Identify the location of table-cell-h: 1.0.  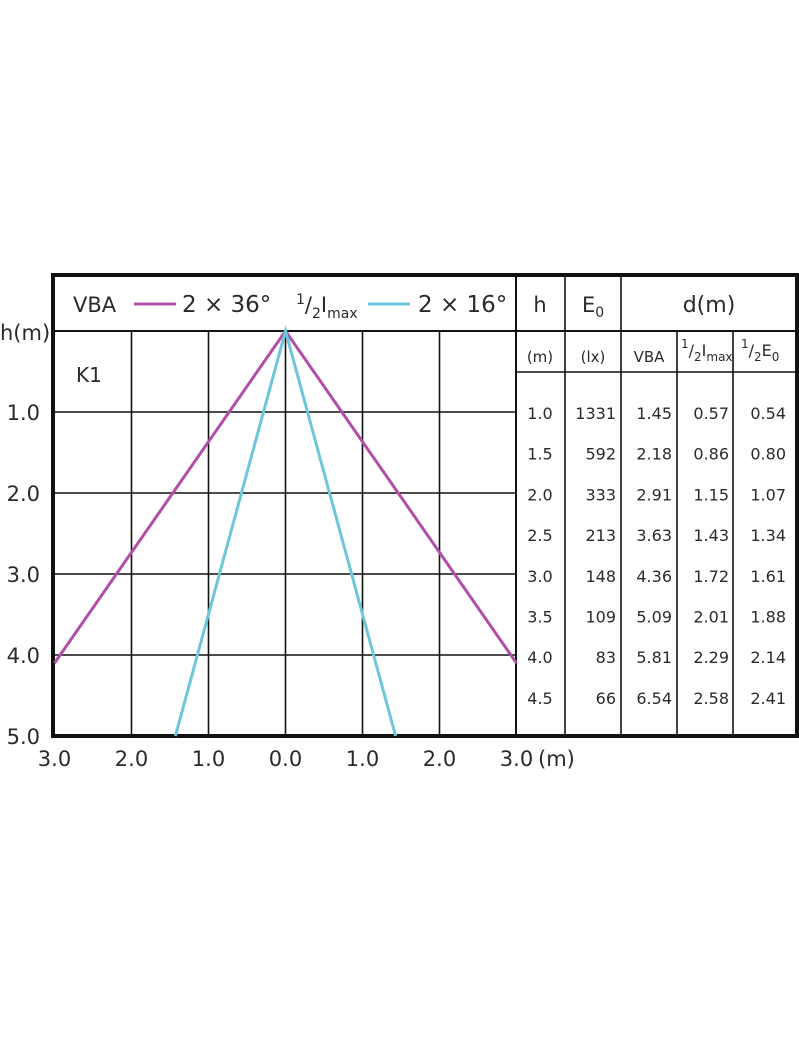
(539, 413).